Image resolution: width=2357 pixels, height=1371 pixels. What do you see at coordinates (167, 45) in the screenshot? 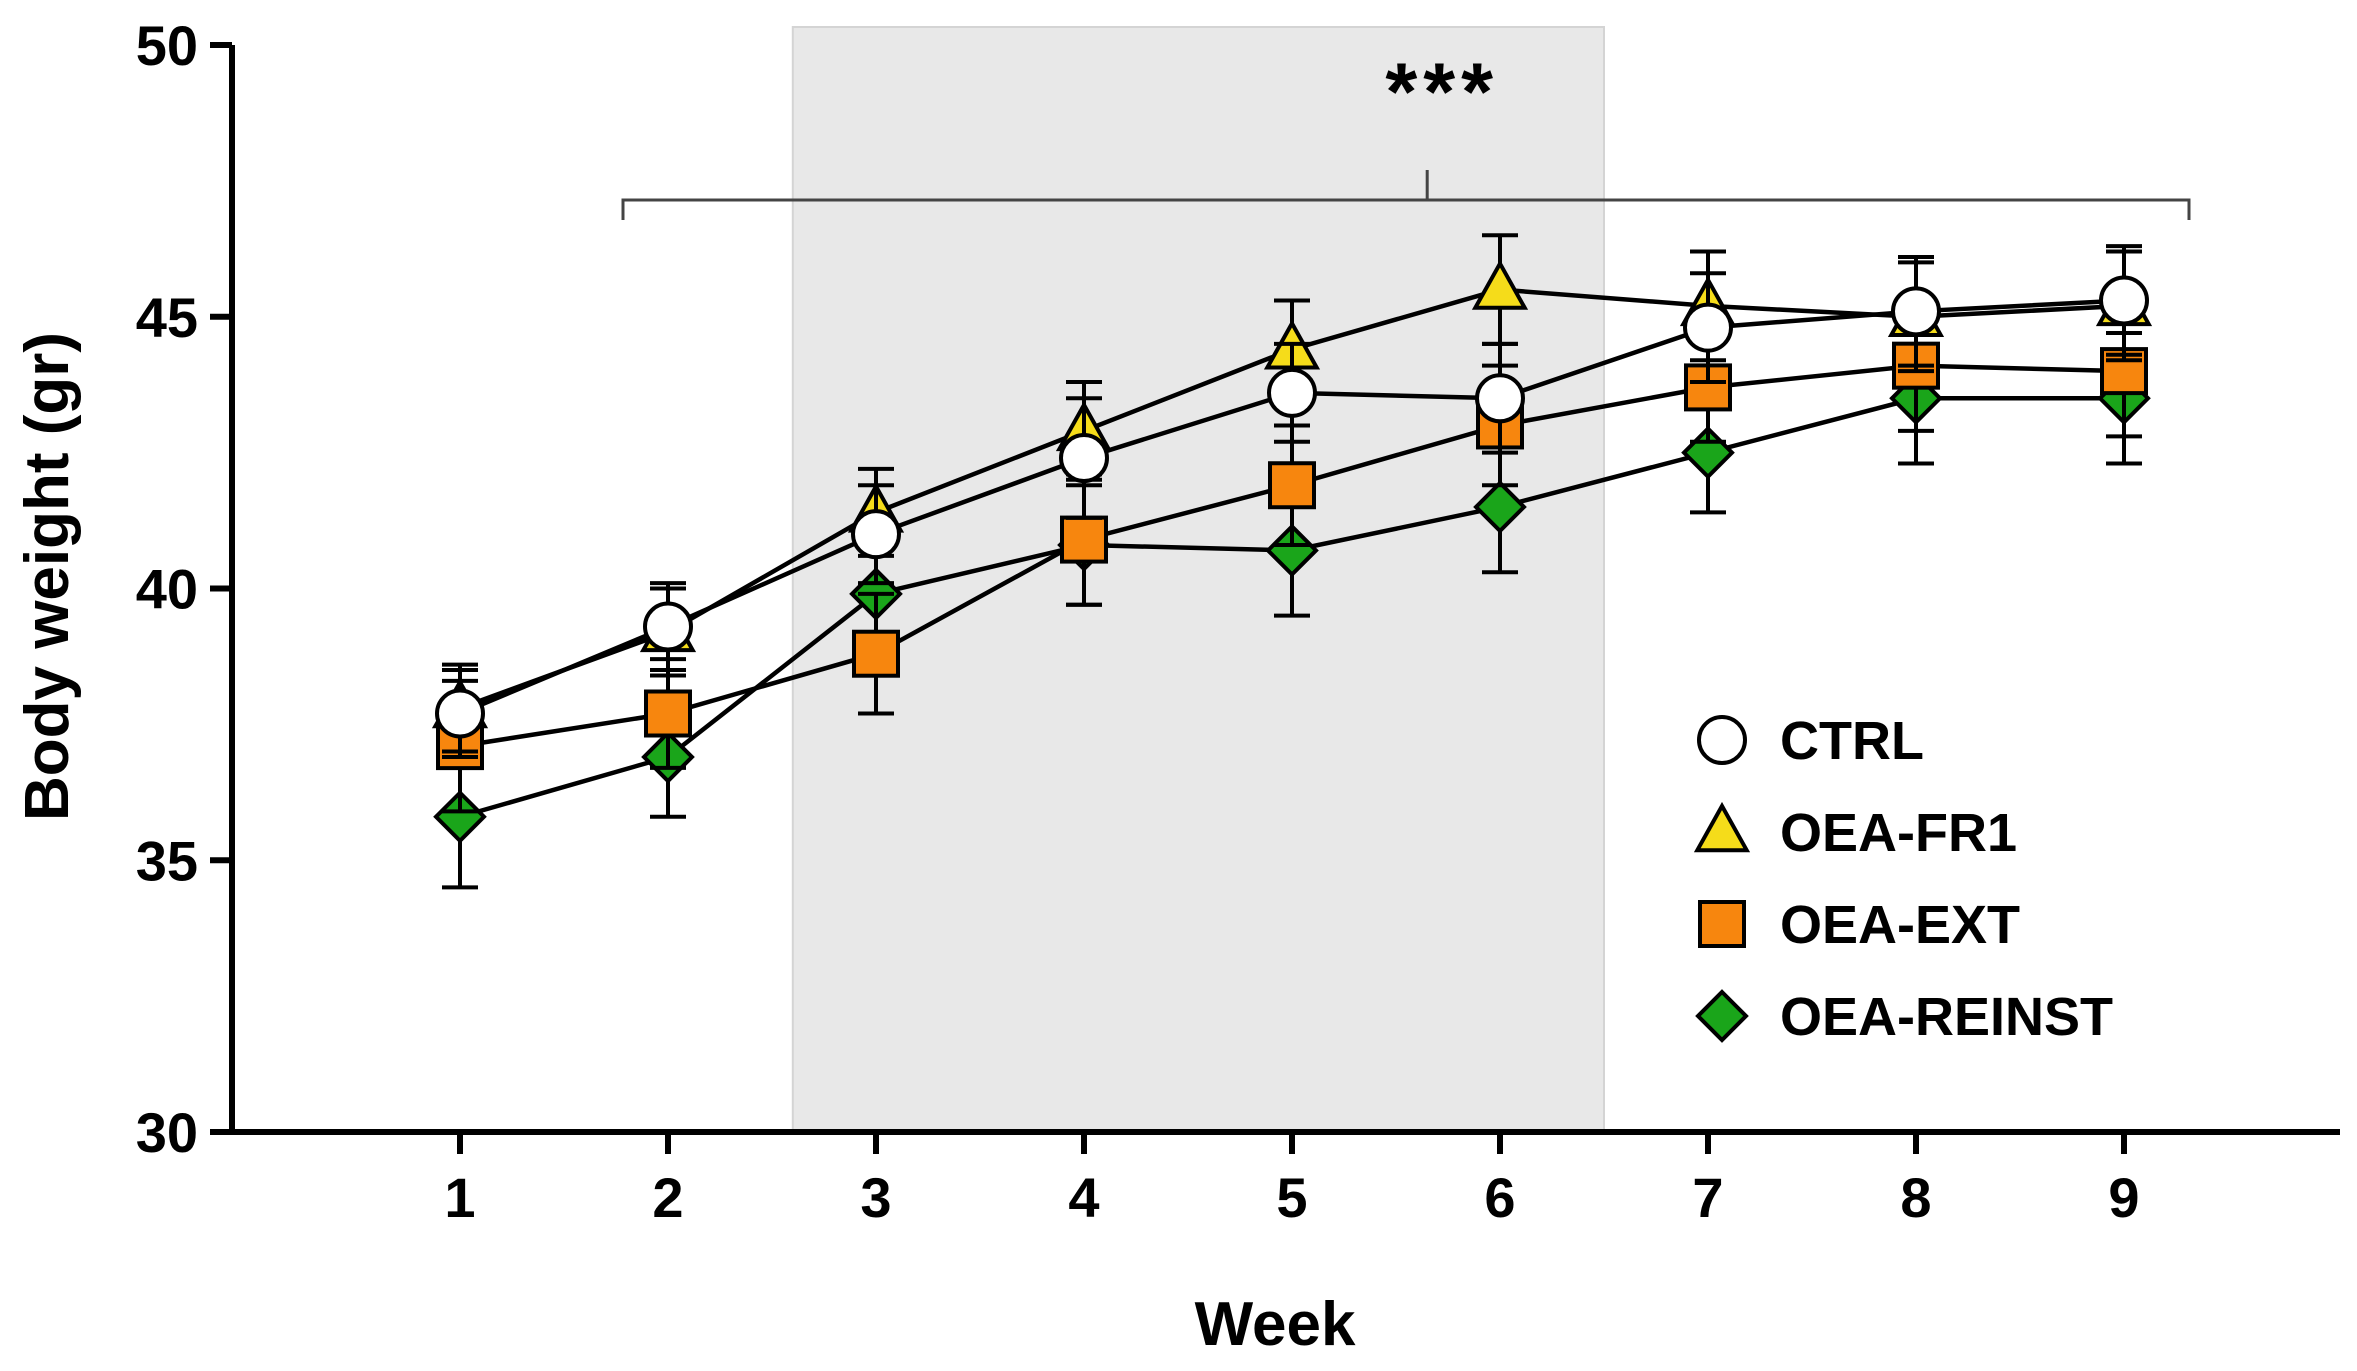
I see `y-tick-label: 50` at bounding box center [167, 45].